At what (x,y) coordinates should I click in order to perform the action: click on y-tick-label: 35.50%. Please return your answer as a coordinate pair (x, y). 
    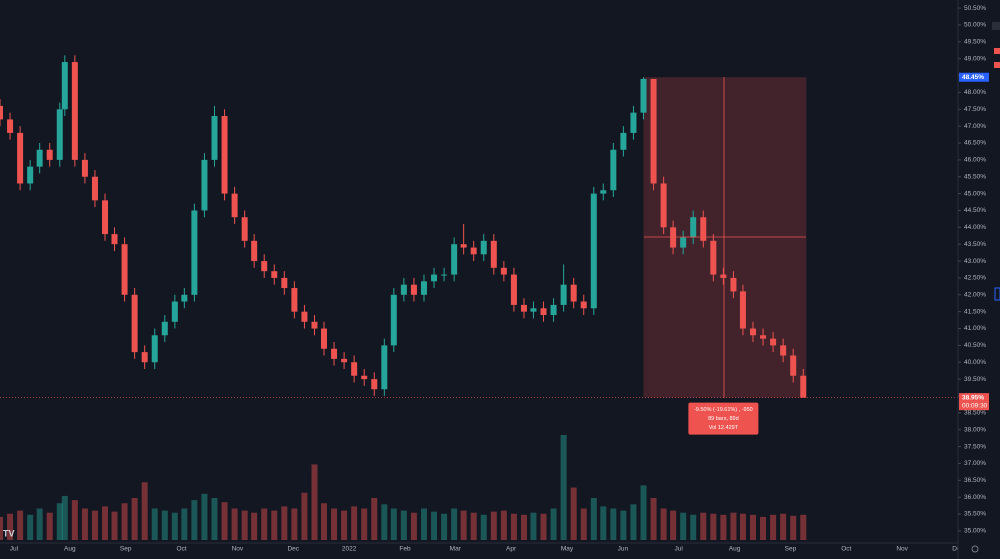
    Looking at the image, I should click on (975, 514).